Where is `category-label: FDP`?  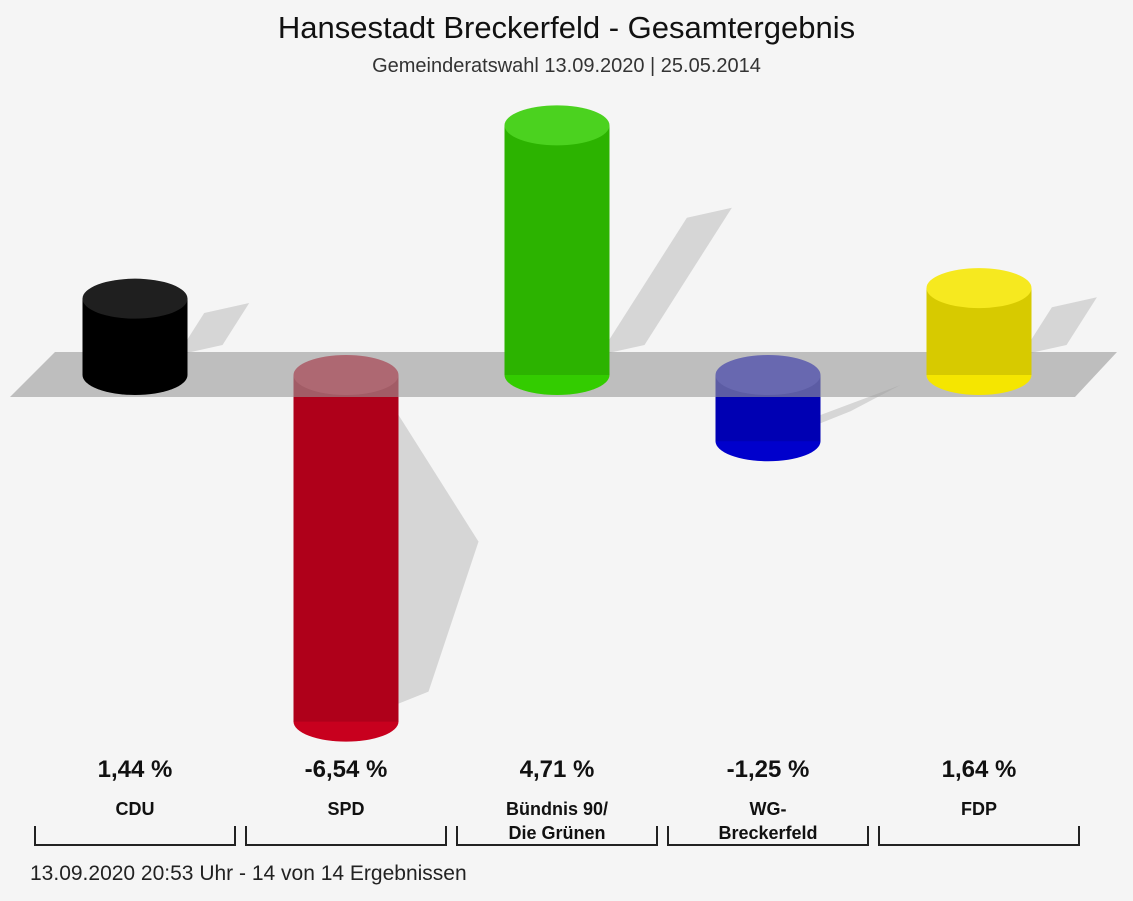
category-label: FDP is located at coordinates (979, 809).